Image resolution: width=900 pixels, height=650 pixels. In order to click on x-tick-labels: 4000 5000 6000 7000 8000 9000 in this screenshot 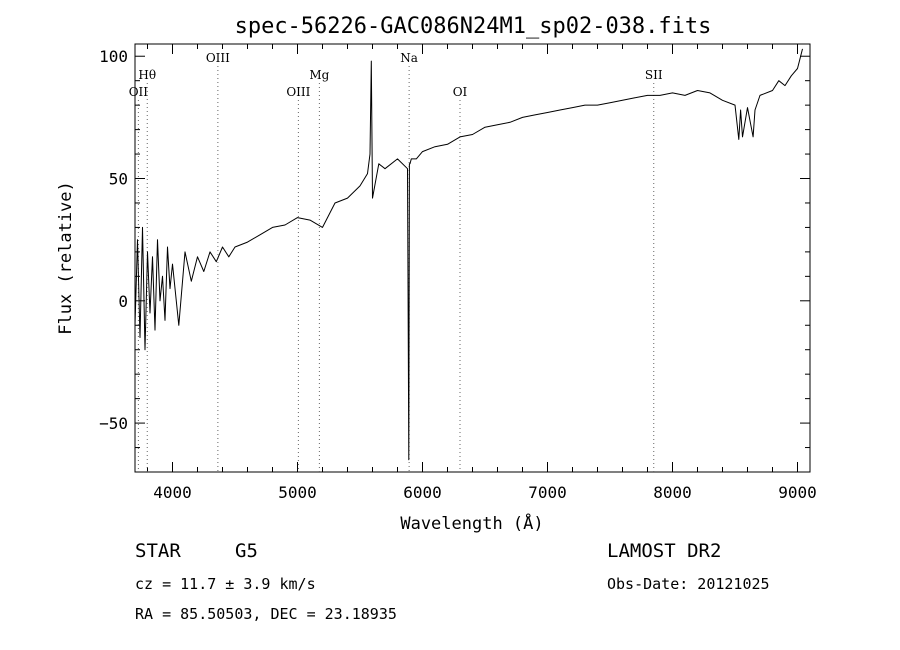, I will do `click(485, 492)`.